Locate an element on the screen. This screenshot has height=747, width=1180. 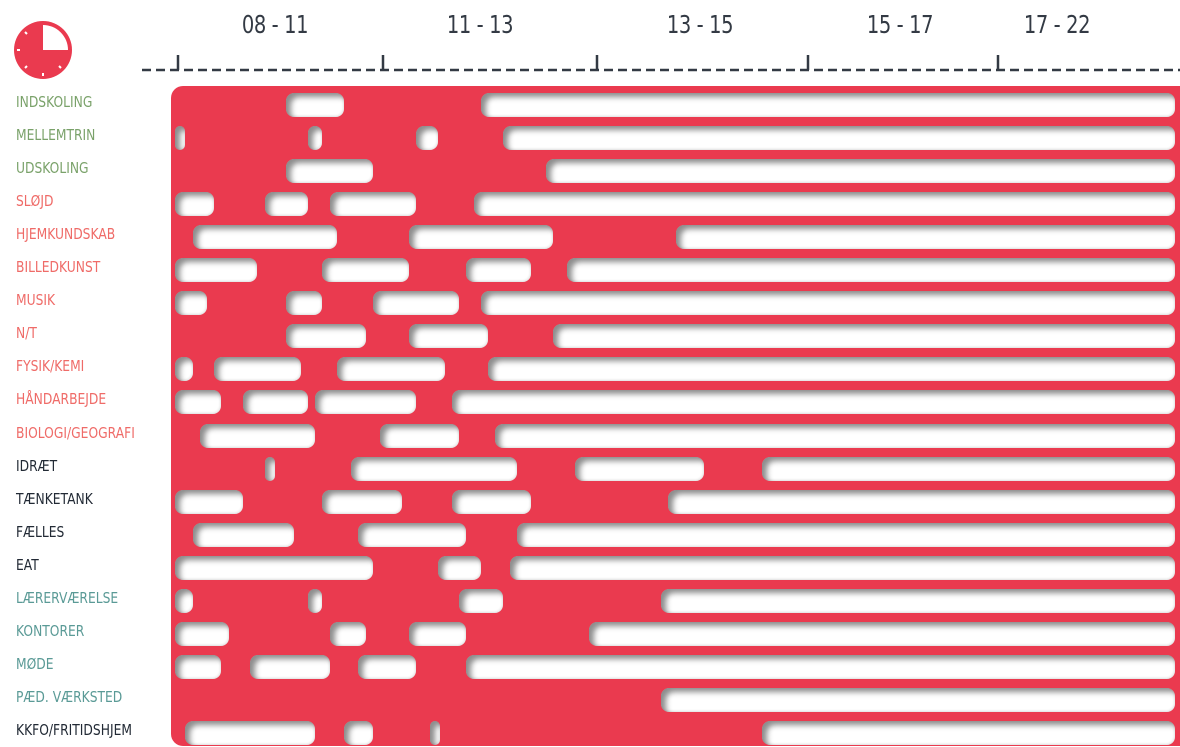
row-label: MUSIK is located at coordinates (36, 300).